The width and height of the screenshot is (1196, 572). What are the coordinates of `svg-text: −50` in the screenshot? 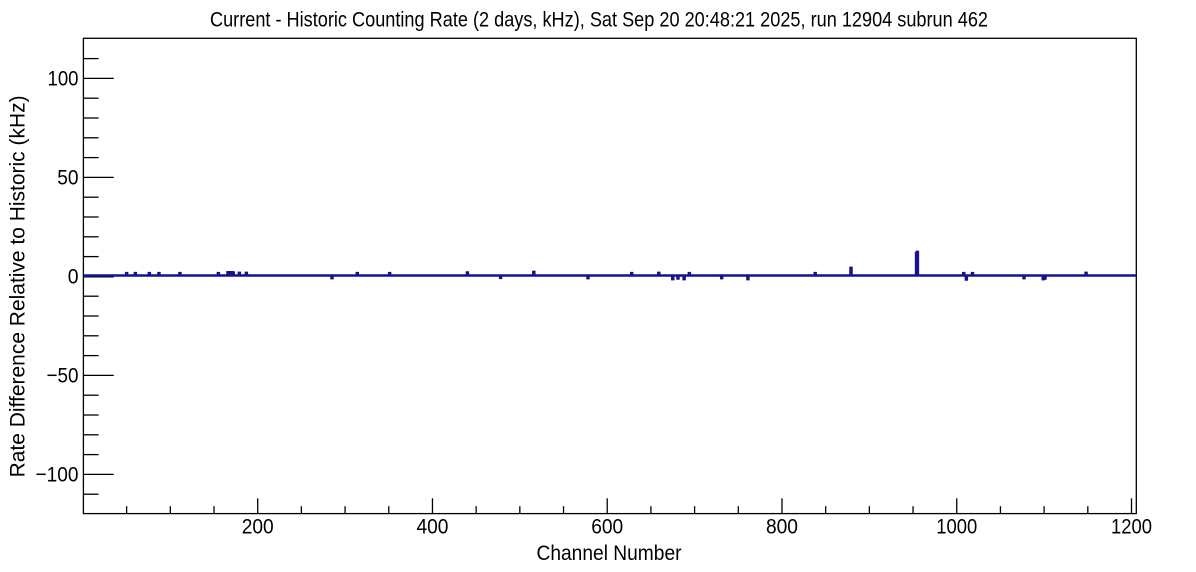 It's located at (63, 376).